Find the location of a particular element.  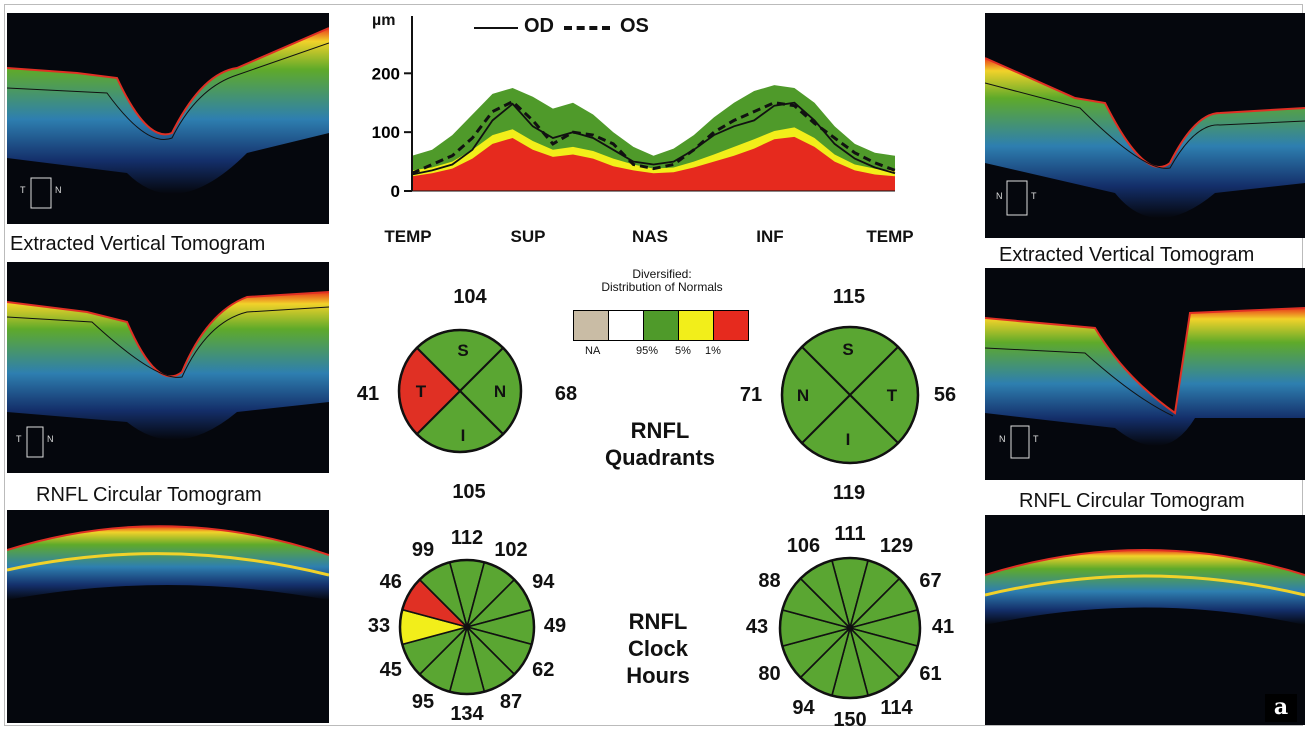

right-circular-scan is located at coordinates (1145, 620).